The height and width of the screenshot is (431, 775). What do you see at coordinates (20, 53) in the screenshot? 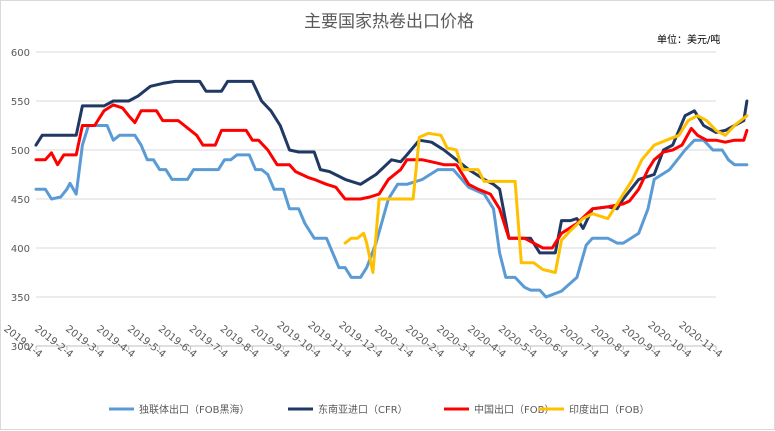
I see `y-tick-label: 600` at bounding box center [20, 53].